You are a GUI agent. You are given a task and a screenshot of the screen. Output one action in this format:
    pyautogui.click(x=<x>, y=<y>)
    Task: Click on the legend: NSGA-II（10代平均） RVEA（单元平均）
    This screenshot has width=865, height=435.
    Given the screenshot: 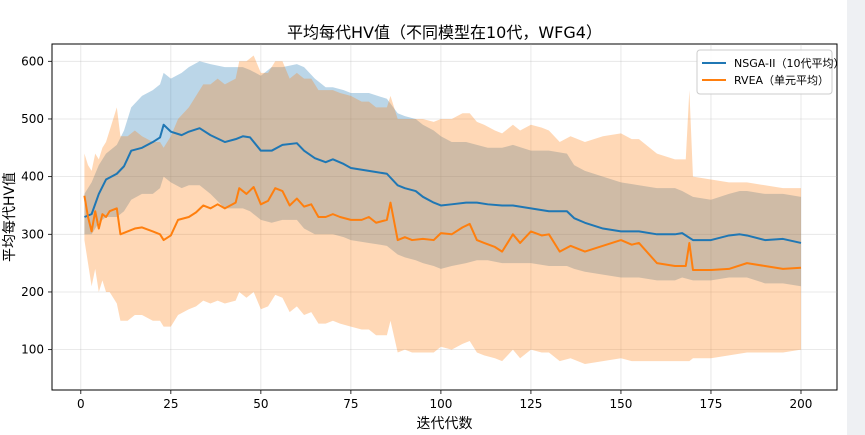 What is the action you would take?
    pyautogui.click(x=770, y=72)
    